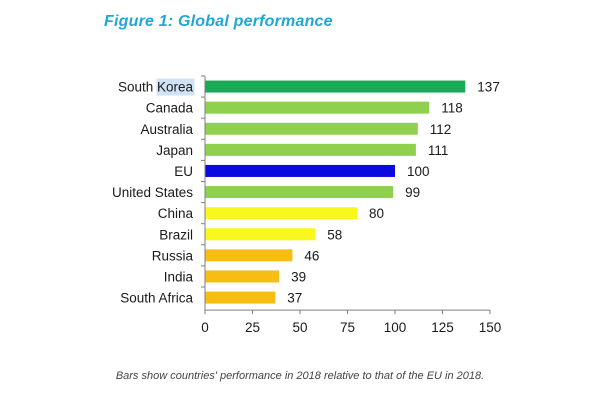 The width and height of the screenshot is (600, 400). I want to click on x-tick-label-25: 25, so click(252, 327).